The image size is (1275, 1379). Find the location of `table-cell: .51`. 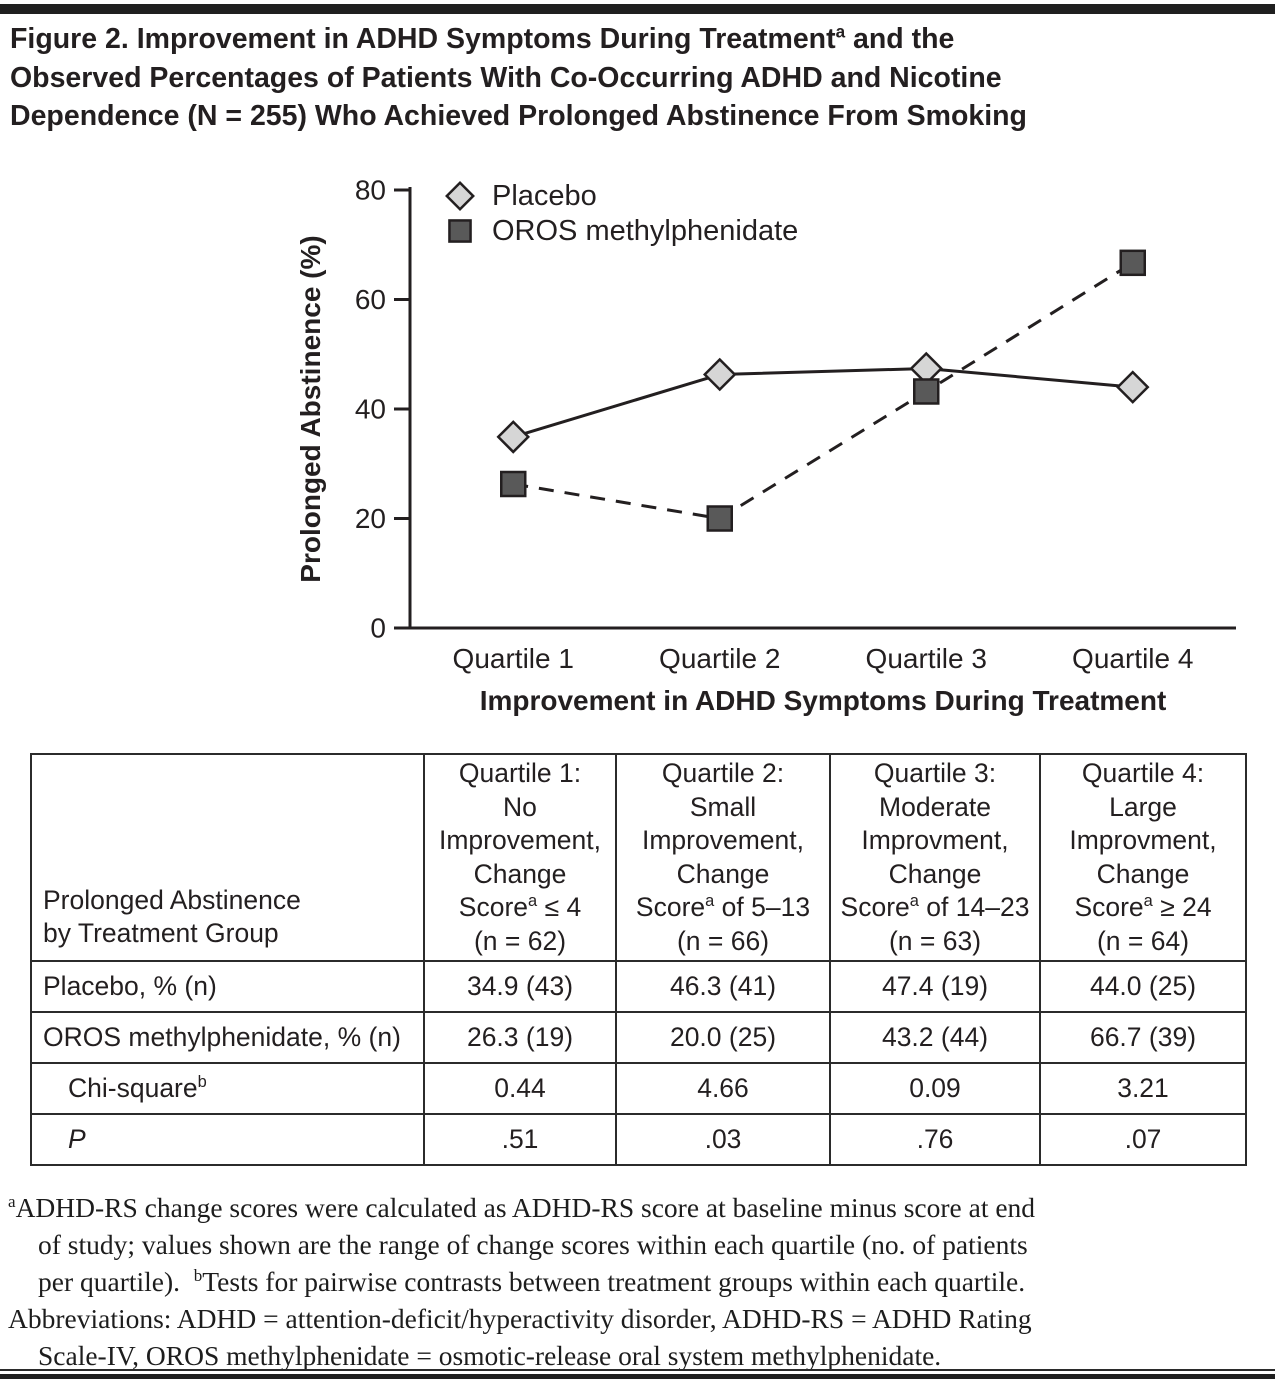

table-cell: .51 is located at coordinates (520, 1139).